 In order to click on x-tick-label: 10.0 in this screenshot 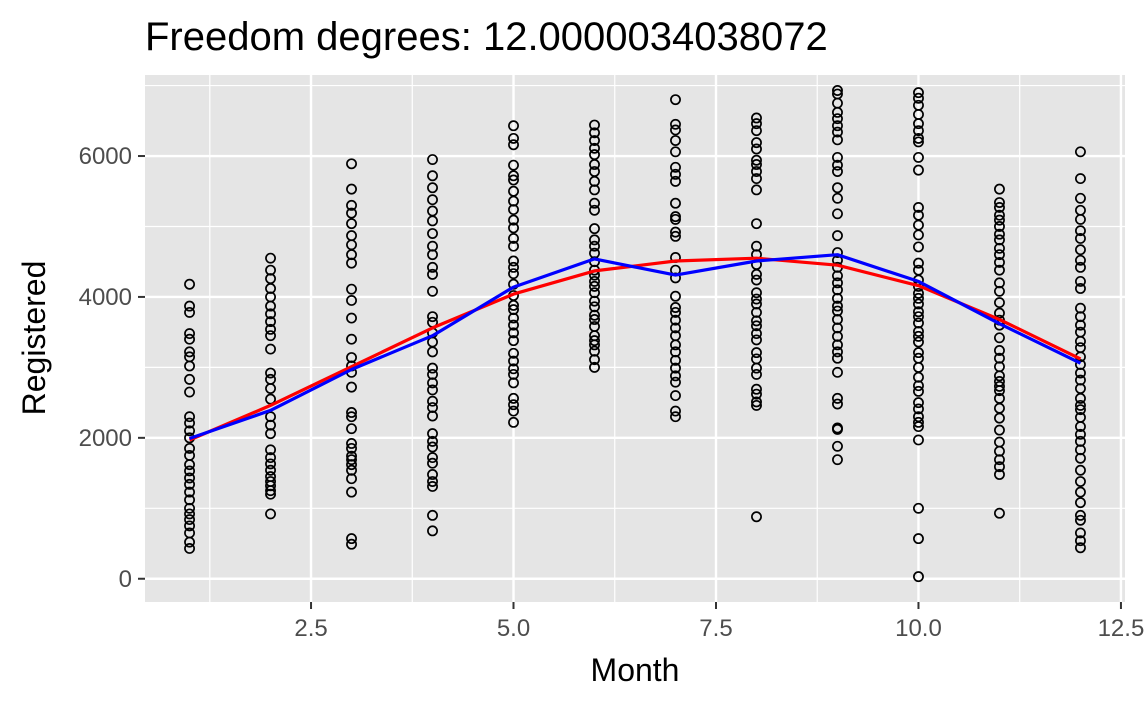, I will do `click(918, 628)`.